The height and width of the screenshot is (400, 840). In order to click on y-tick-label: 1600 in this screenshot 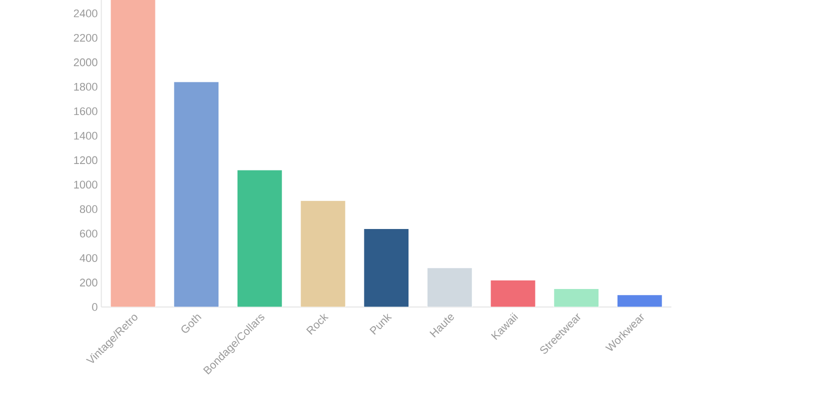, I will do `click(86, 111)`.